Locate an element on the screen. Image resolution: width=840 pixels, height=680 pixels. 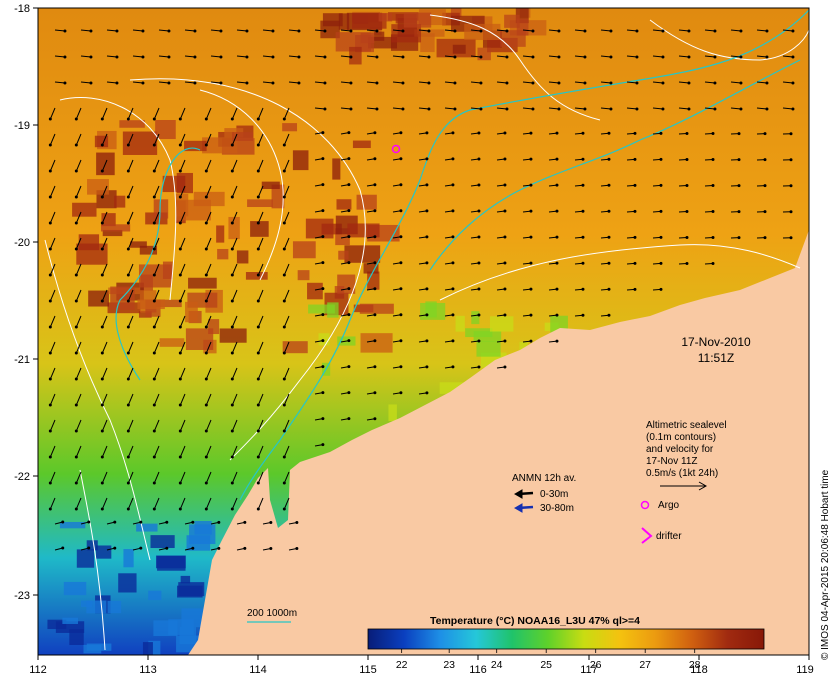
x-axis: 112 113 114 115 116 117 118 119 is located at coordinates (421, 665).